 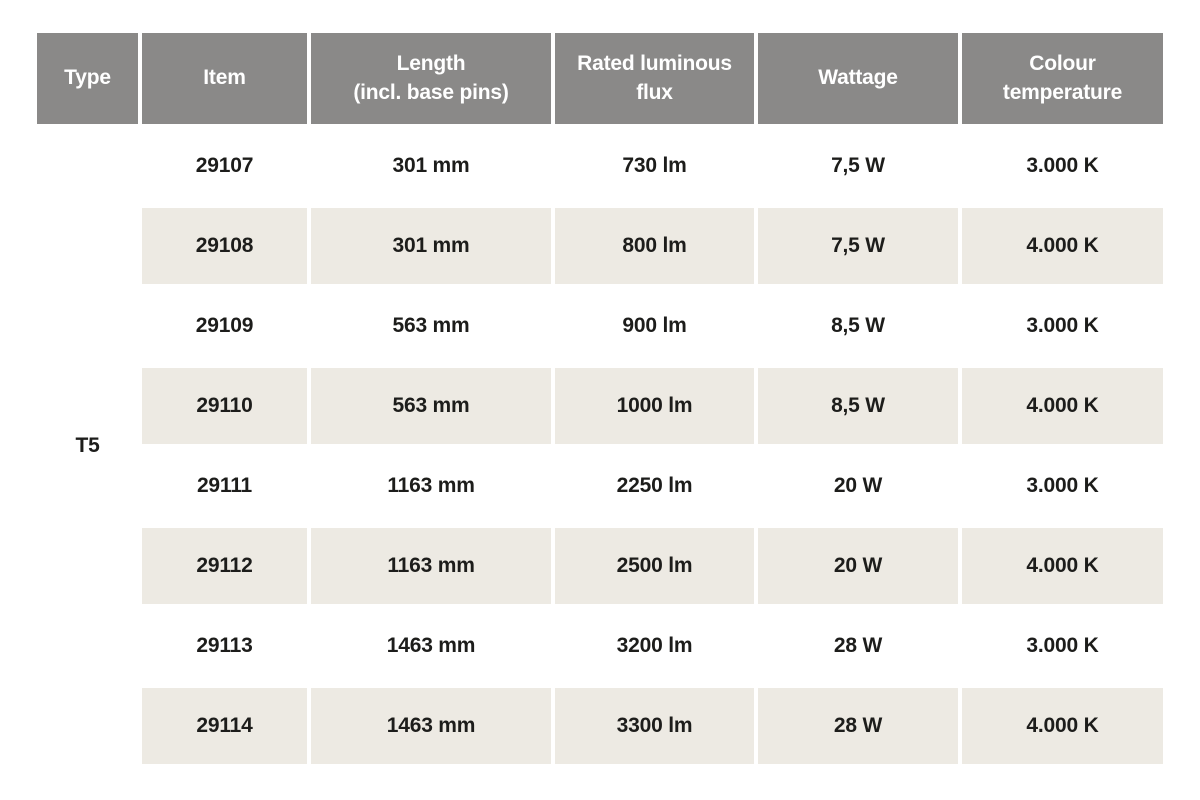 What do you see at coordinates (87, 446) in the screenshot?
I see `type-cell: T5` at bounding box center [87, 446].